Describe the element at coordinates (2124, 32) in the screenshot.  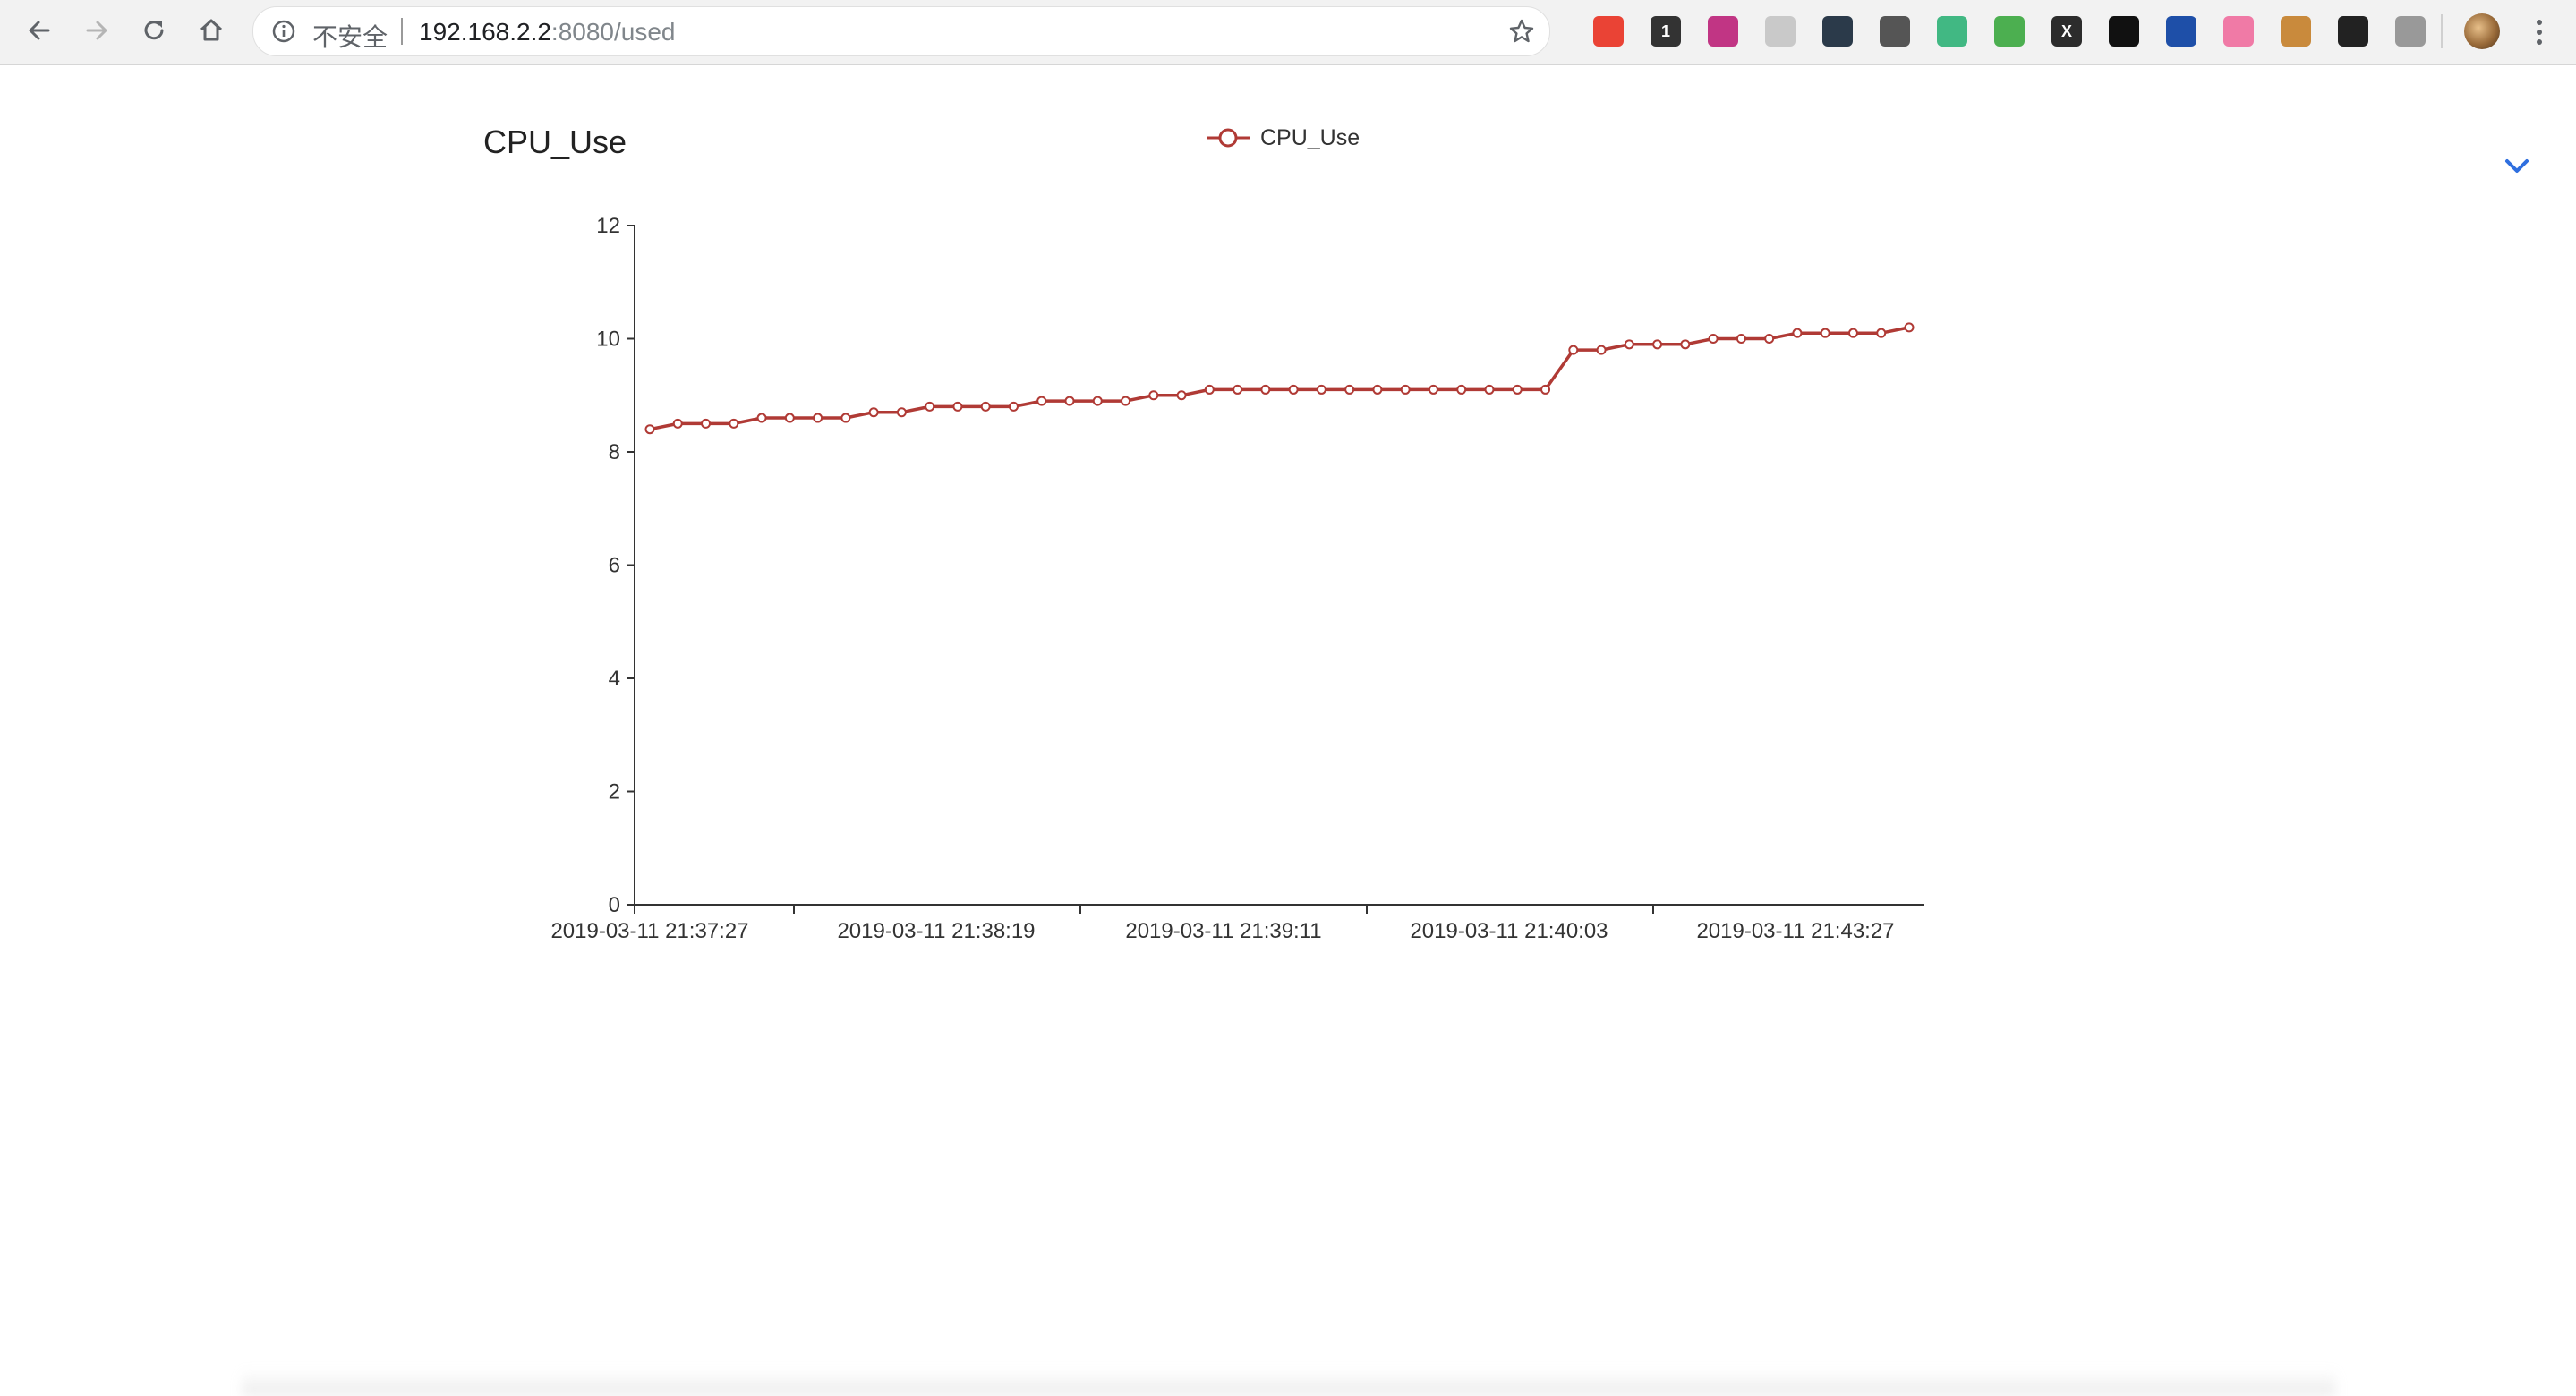
I see `chevron-left-icon` at that location.